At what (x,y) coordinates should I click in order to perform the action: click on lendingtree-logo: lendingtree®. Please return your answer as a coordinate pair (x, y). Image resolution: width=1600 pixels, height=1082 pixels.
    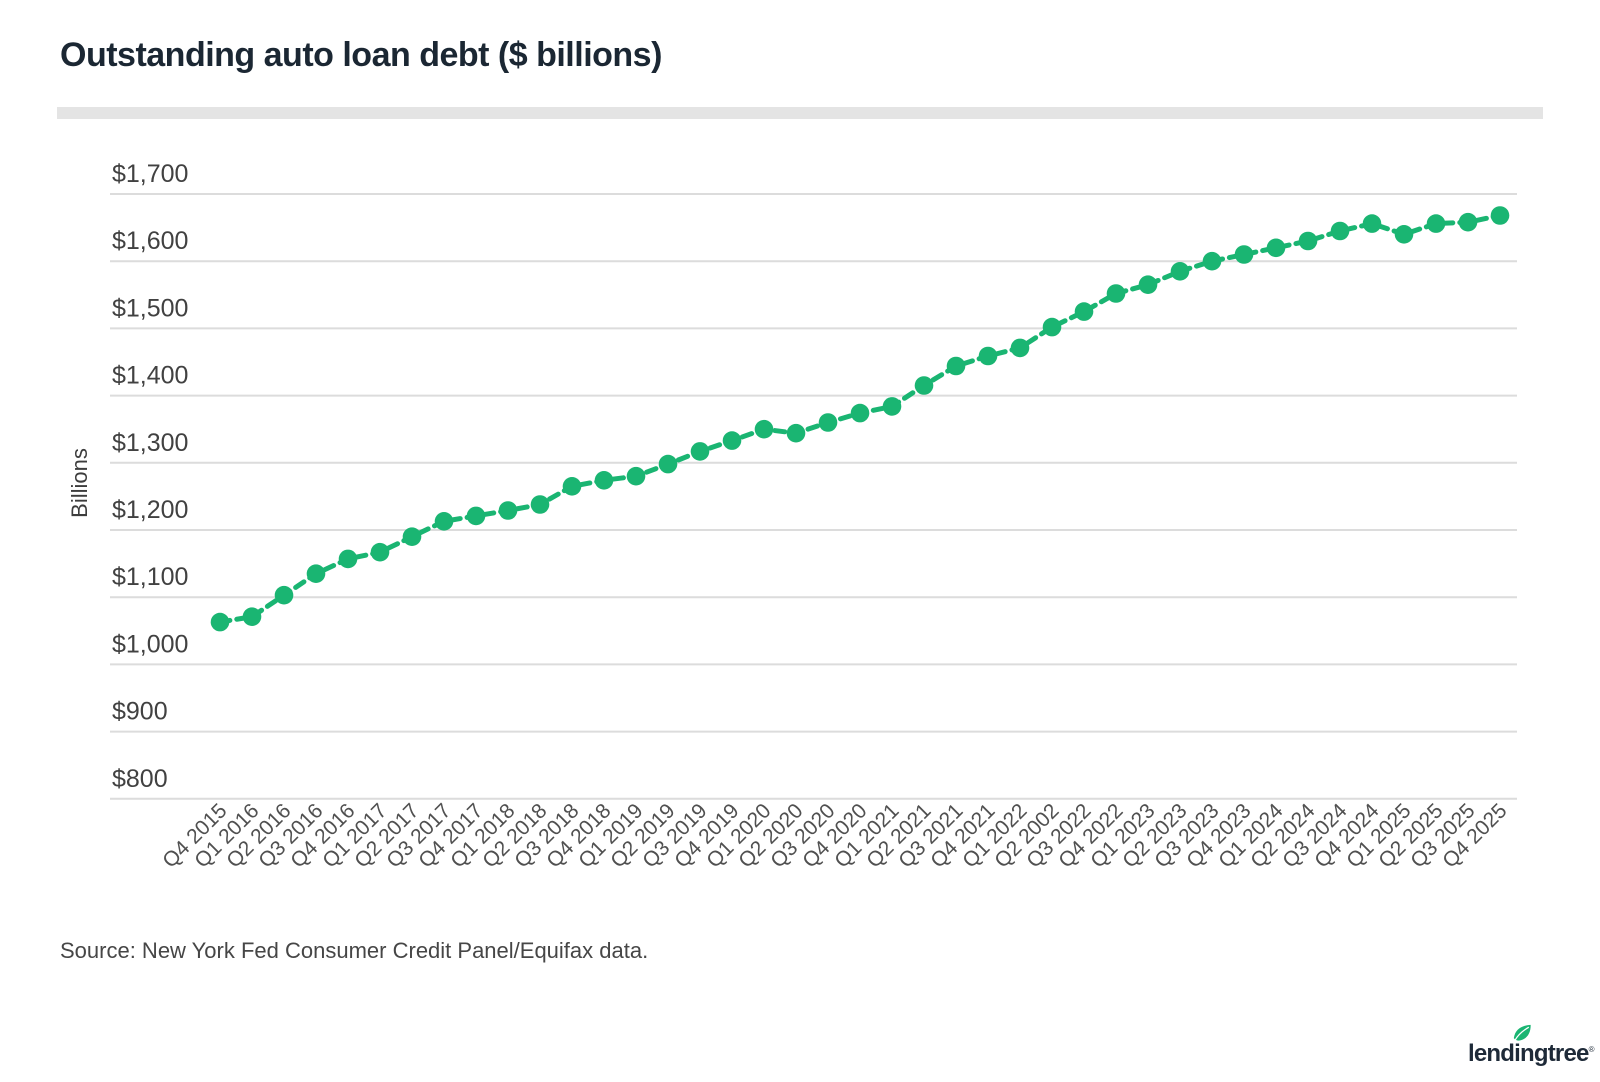
    Looking at the image, I should click on (1531, 1048).